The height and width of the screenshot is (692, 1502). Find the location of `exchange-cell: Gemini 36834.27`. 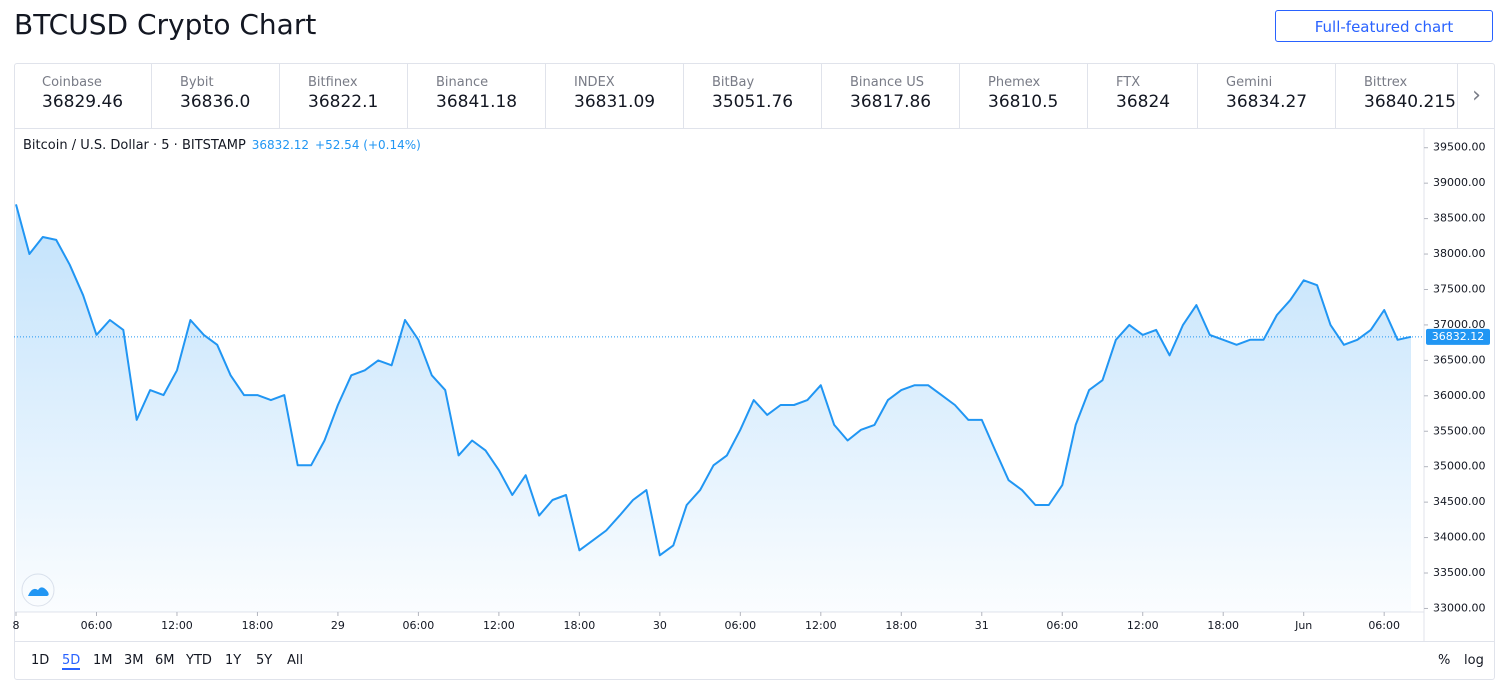

exchange-cell: Gemini 36834.27 is located at coordinates (1267, 95).